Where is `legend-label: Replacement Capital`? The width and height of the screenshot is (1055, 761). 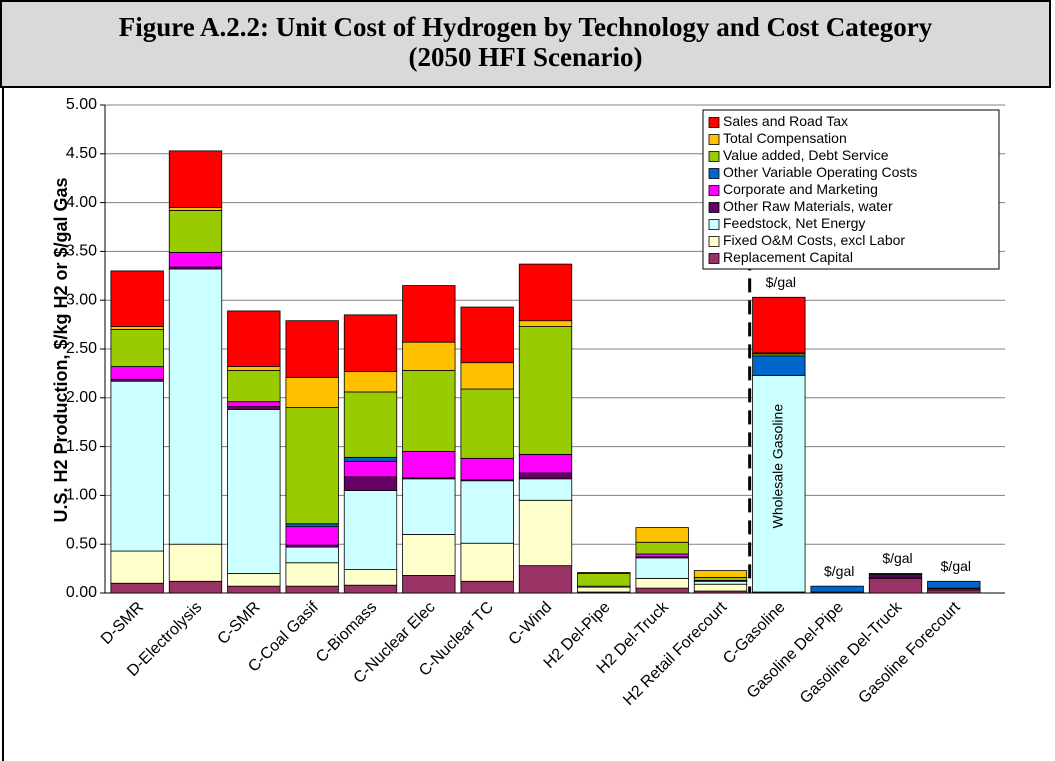
legend-label: Replacement Capital is located at coordinates (788, 257).